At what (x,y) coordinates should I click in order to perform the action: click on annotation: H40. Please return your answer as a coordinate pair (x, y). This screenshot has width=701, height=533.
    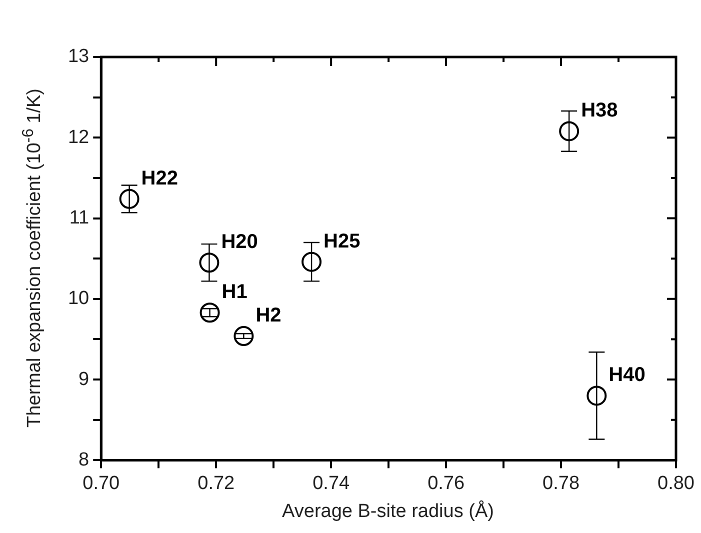
    Looking at the image, I should click on (627, 375).